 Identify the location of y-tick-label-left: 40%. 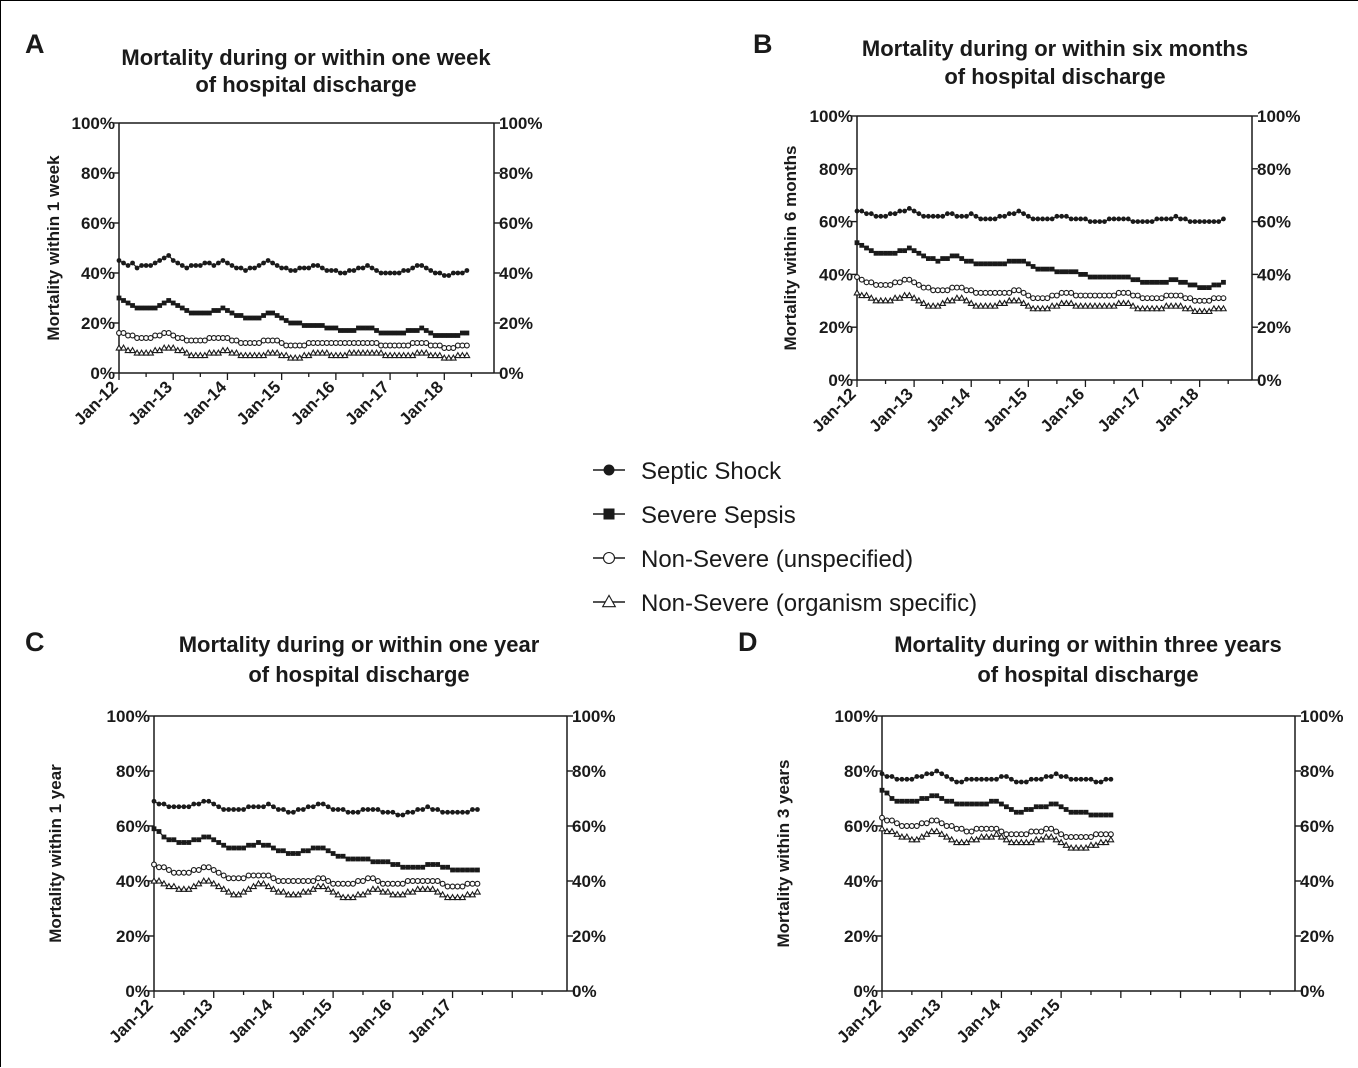
(861, 881).